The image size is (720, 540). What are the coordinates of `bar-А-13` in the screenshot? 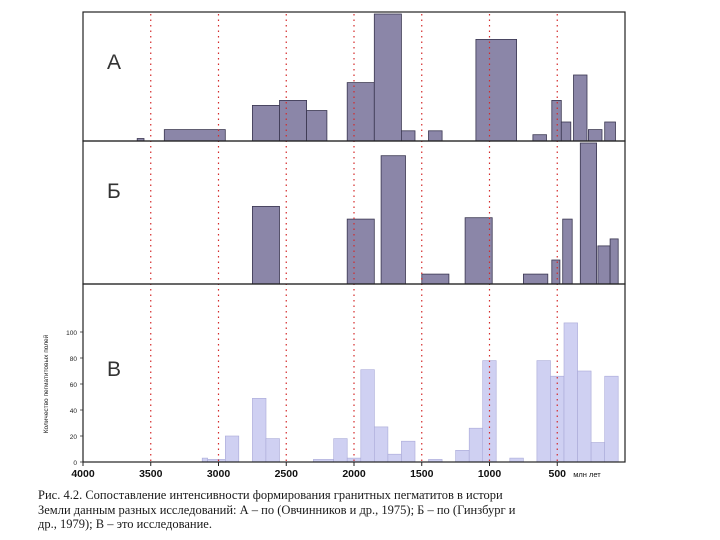 It's located at (580, 108).